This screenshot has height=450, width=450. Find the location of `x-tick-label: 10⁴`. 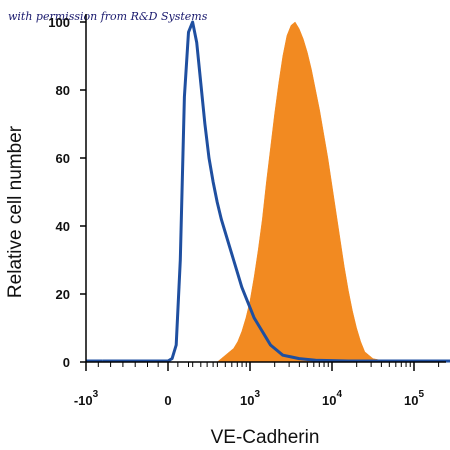

x-tick-label: 10⁴ is located at coordinates (332, 398).